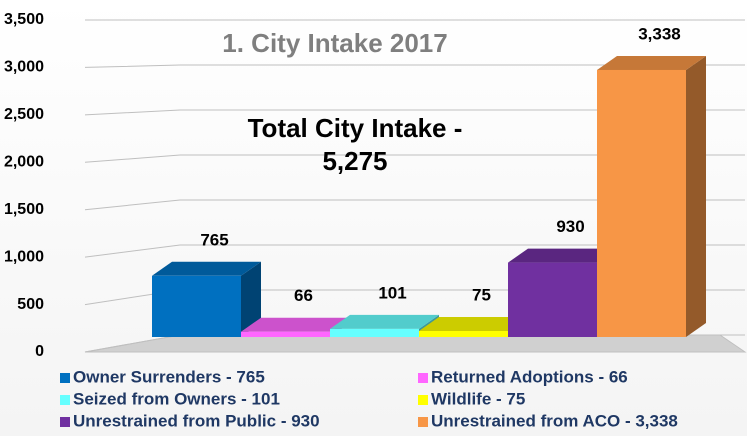  Describe the element at coordinates (529, 376) in the screenshot. I see `legend-label: Returned Adoptions - 66` at that location.